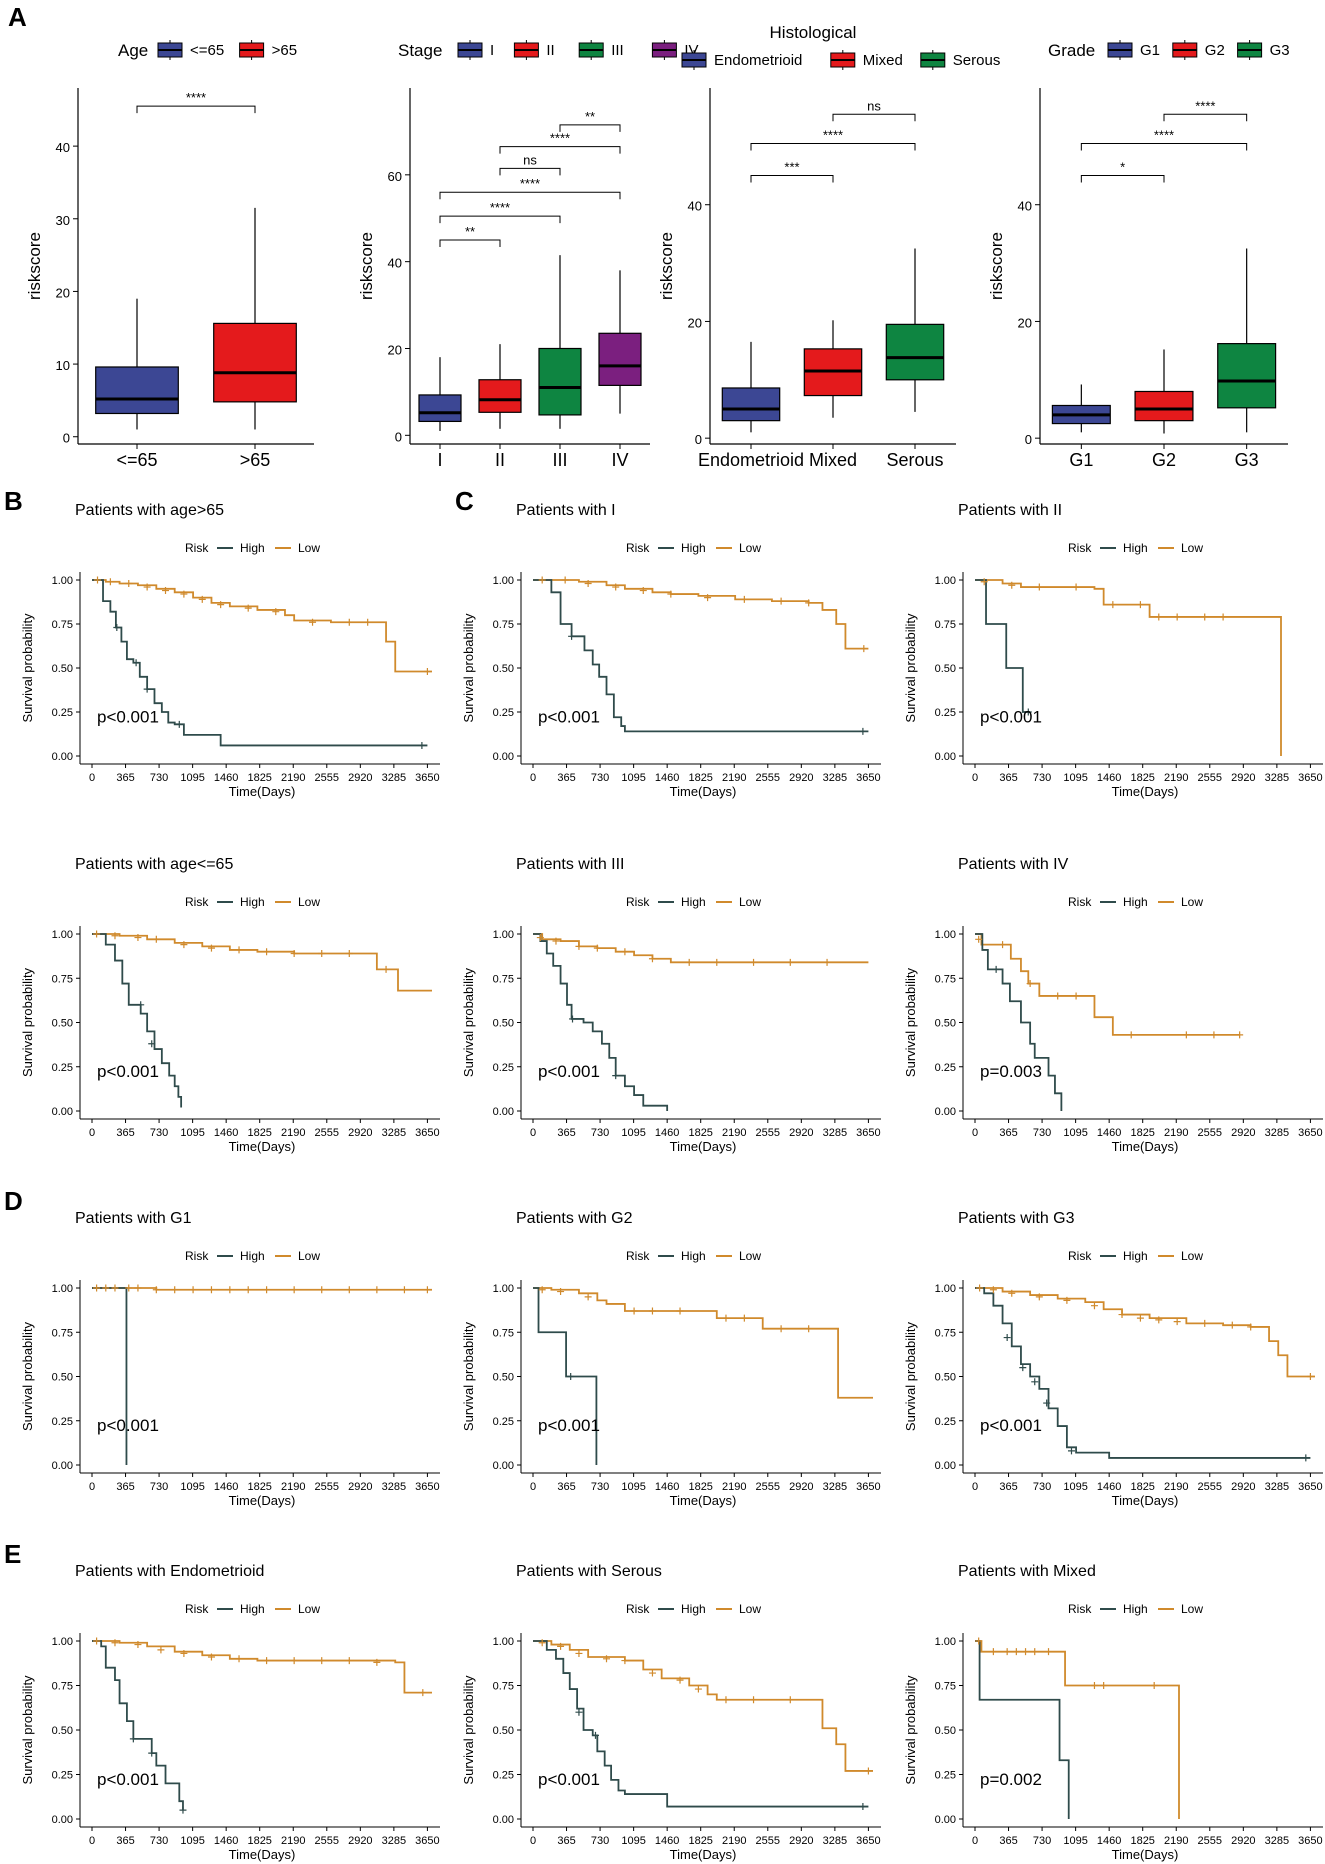 This screenshot has height=1864, width=1325. What do you see at coordinates (1215, 50) in the screenshot?
I see `legend-label: G2` at bounding box center [1215, 50].